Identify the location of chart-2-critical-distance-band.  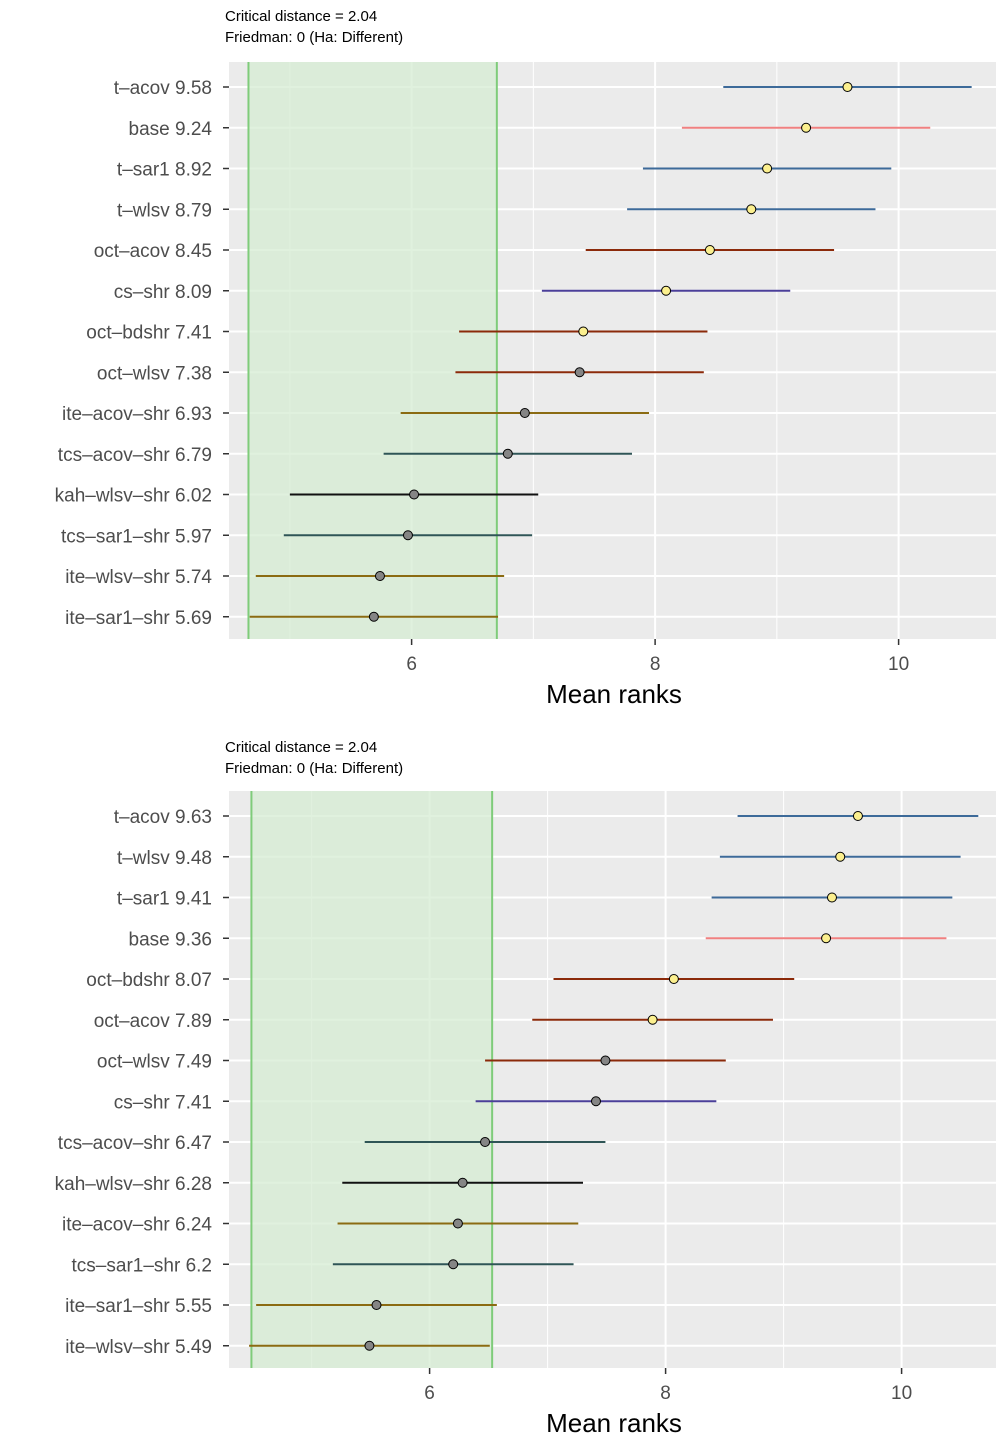
(372, 1079).